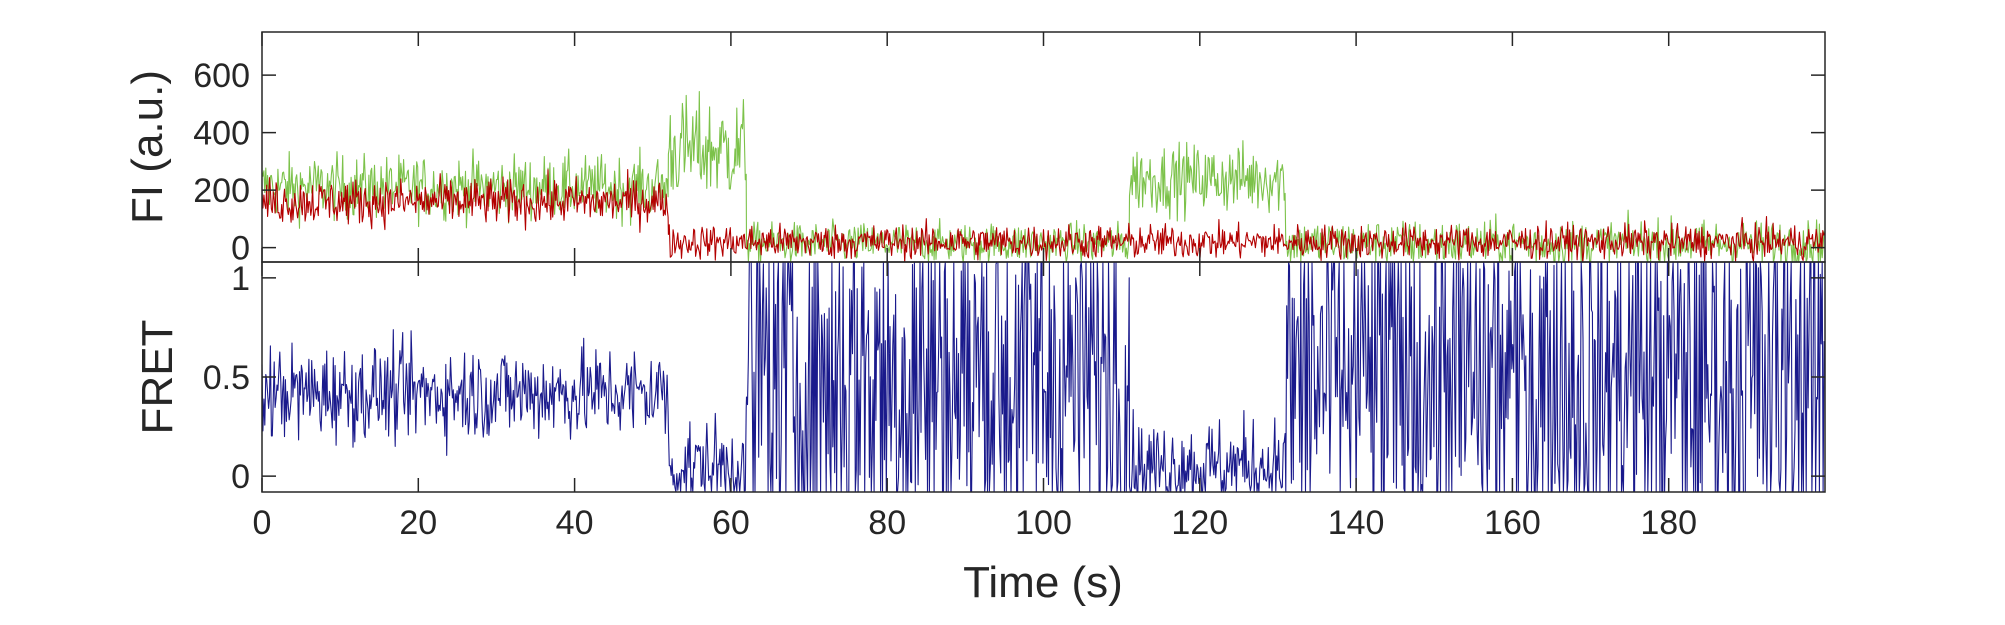  What do you see at coordinates (887, 523) in the screenshot?
I see `time-x-tick-label: 80` at bounding box center [887, 523].